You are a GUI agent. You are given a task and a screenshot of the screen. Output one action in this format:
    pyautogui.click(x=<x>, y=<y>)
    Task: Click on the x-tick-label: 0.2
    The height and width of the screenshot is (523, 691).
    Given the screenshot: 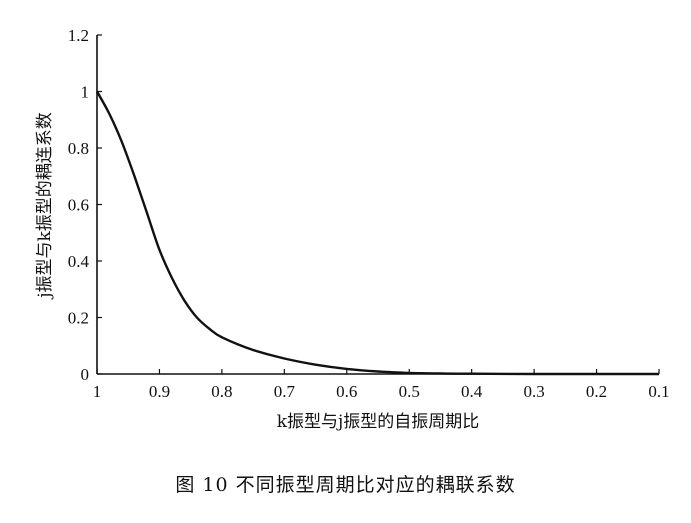 What is the action you would take?
    pyautogui.click(x=596, y=391)
    